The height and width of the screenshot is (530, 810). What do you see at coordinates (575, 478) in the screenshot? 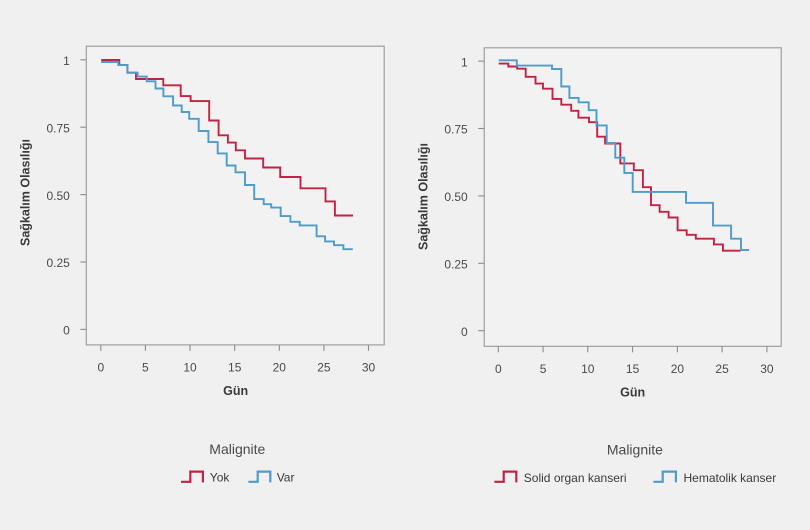
I see `svg-text: Solid organ kanseri` at bounding box center [575, 478].